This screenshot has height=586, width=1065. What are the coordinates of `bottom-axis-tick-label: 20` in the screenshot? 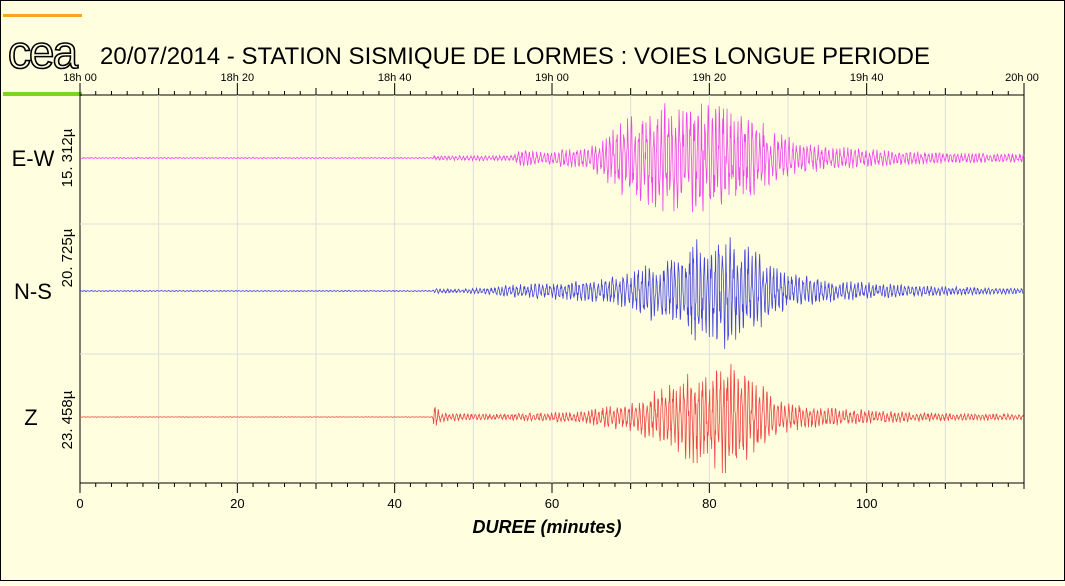 It's located at (237, 503).